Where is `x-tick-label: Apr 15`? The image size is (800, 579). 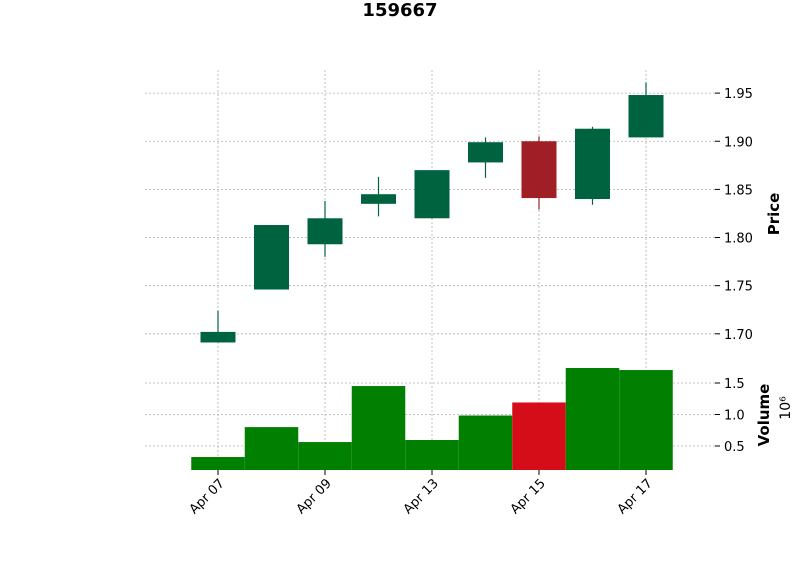 x-tick-label: Apr 15 is located at coordinates (528, 496).